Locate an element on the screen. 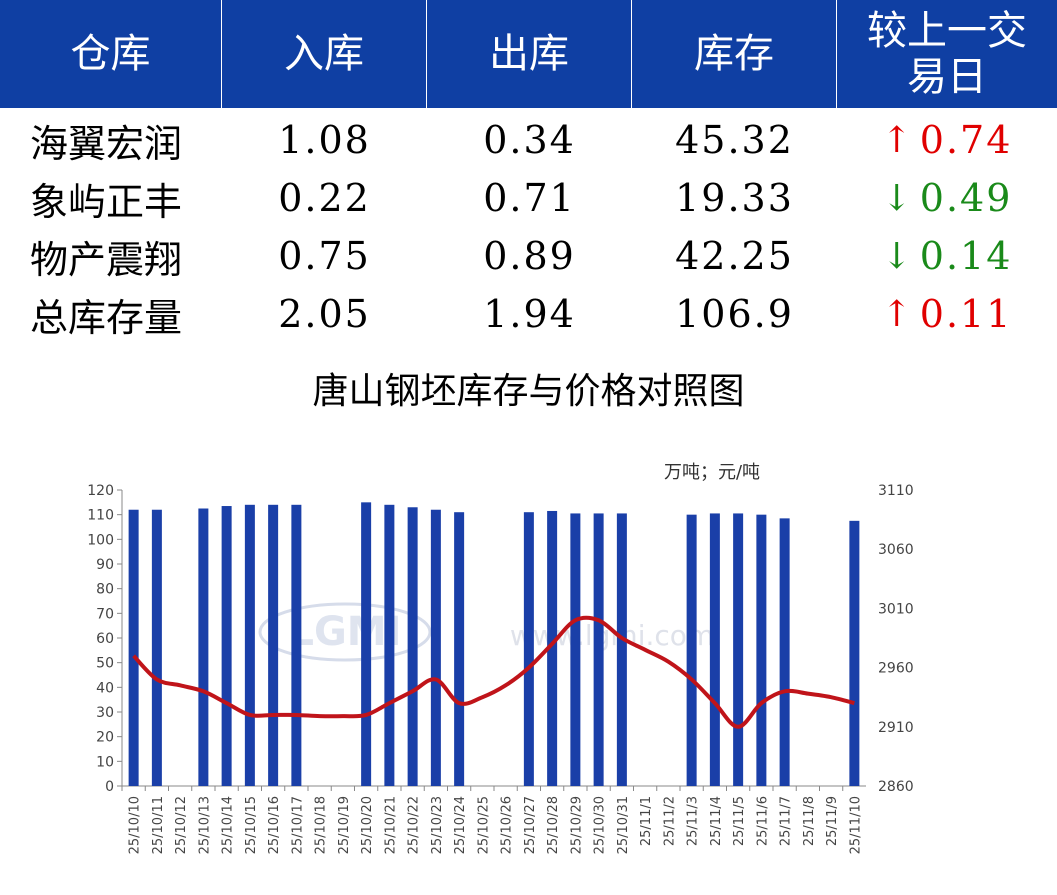 This screenshot has height=895, width=1057. inbound-value: 0.75 is located at coordinates (324, 256).